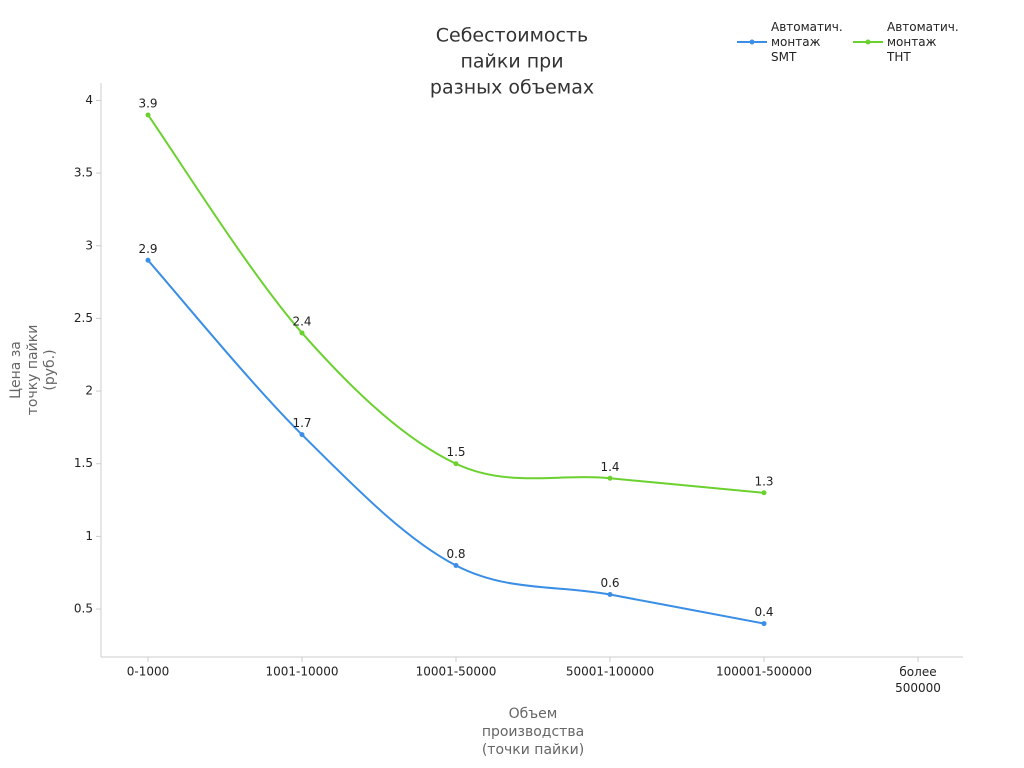 The height and width of the screenshot is (768, 1024). I want to click on y-axis-label-line: точку пайки, so click(33, 370).